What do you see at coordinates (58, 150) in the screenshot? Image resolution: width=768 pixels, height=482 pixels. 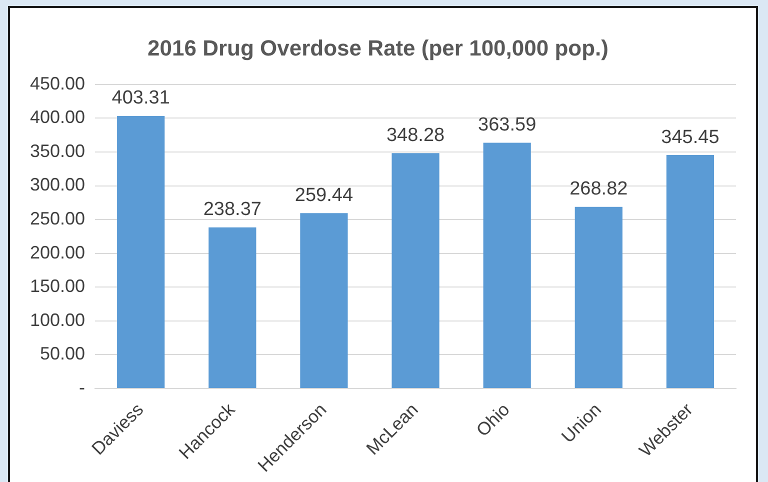 I see `y-tick-label: 350.00` at bounding box center [58, 150].